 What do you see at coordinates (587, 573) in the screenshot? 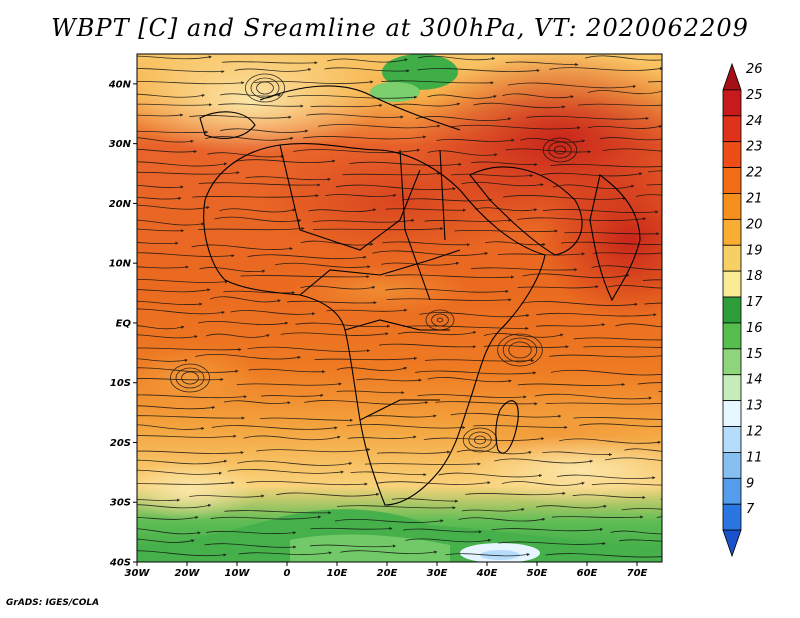
I see `lon-tick-label: 60E` at bounding box center [587, 573].